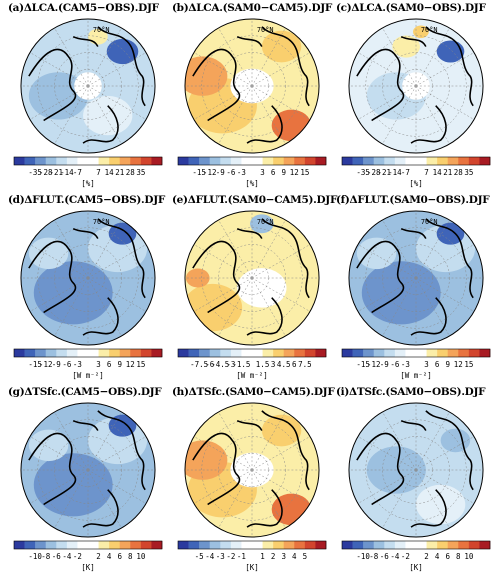  What do you see at coordinates (45, 172) in the screenshot?
I see `colorbar-tick-label: -28` at bounding box center [45, 172].